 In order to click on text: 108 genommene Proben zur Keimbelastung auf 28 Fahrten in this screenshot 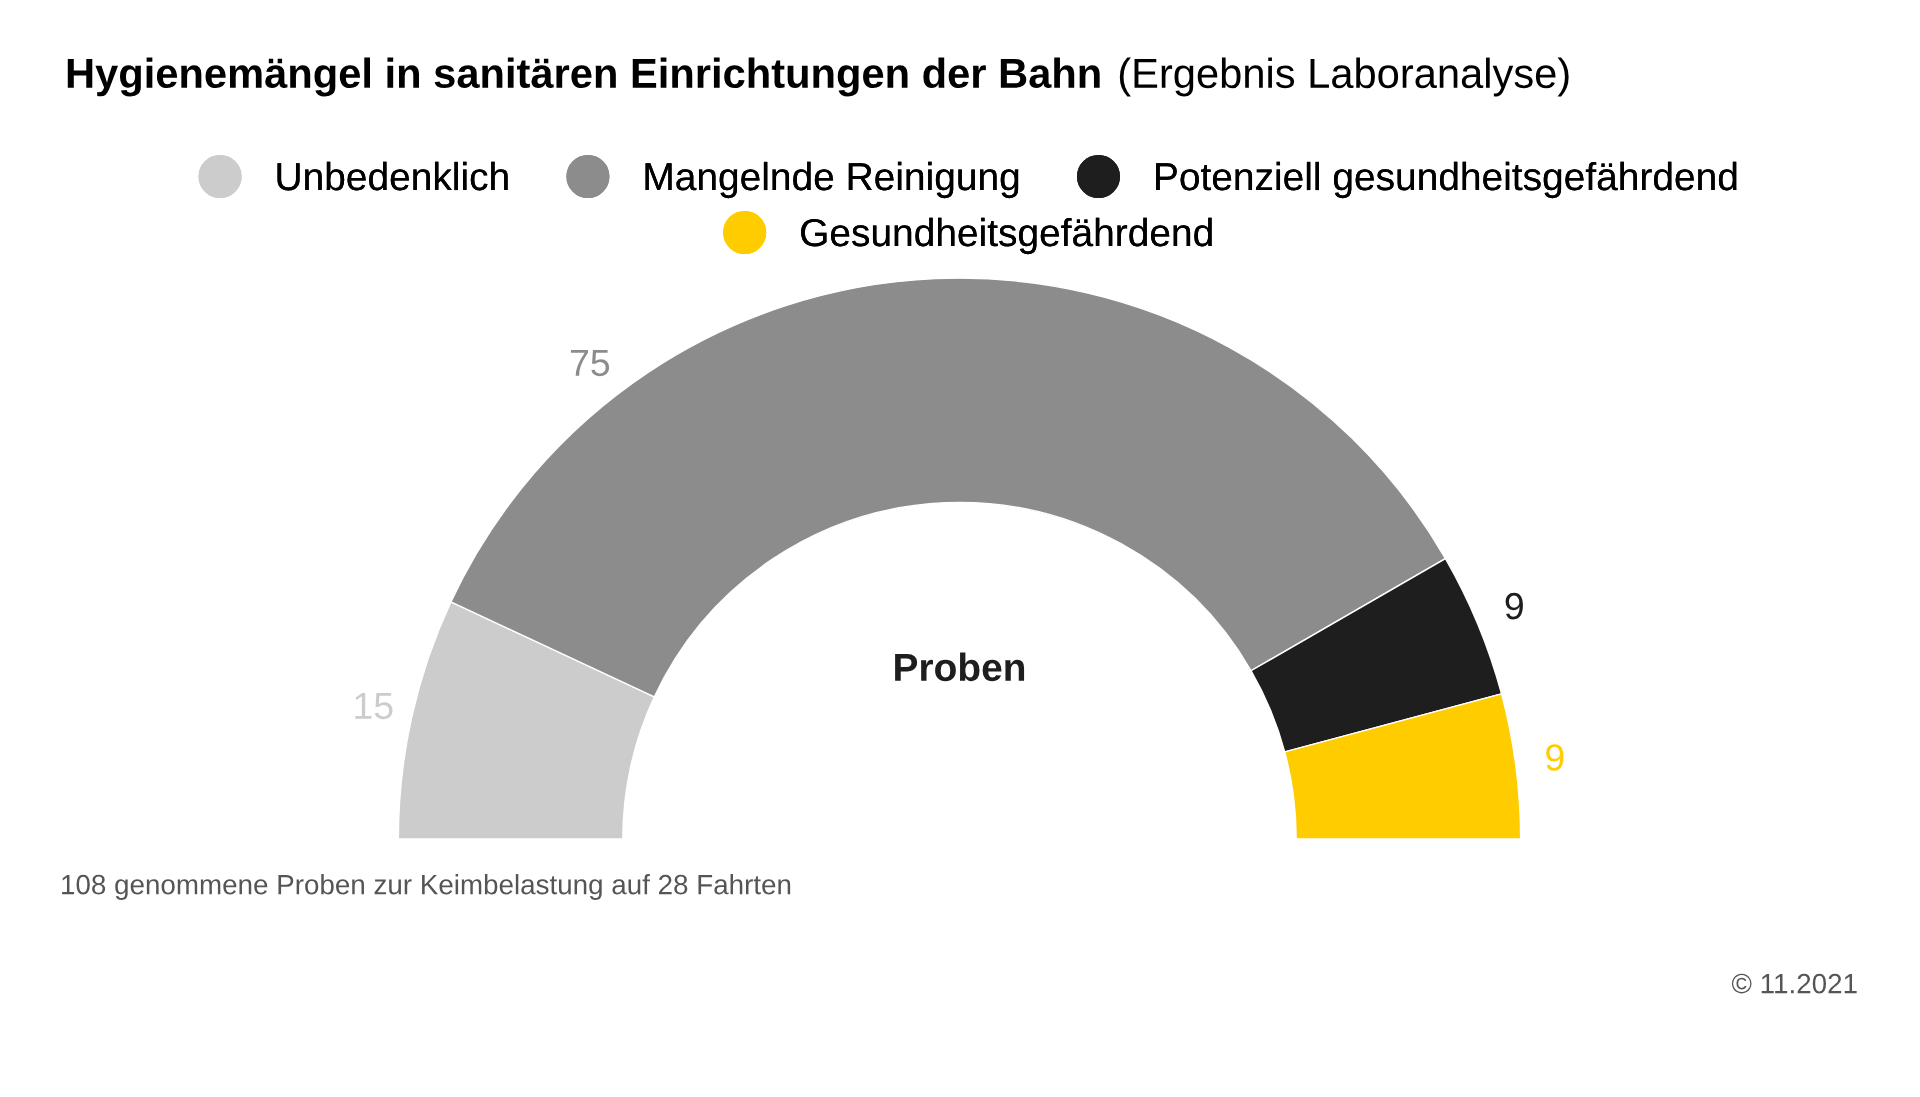, I will do `click(426, 887)`.